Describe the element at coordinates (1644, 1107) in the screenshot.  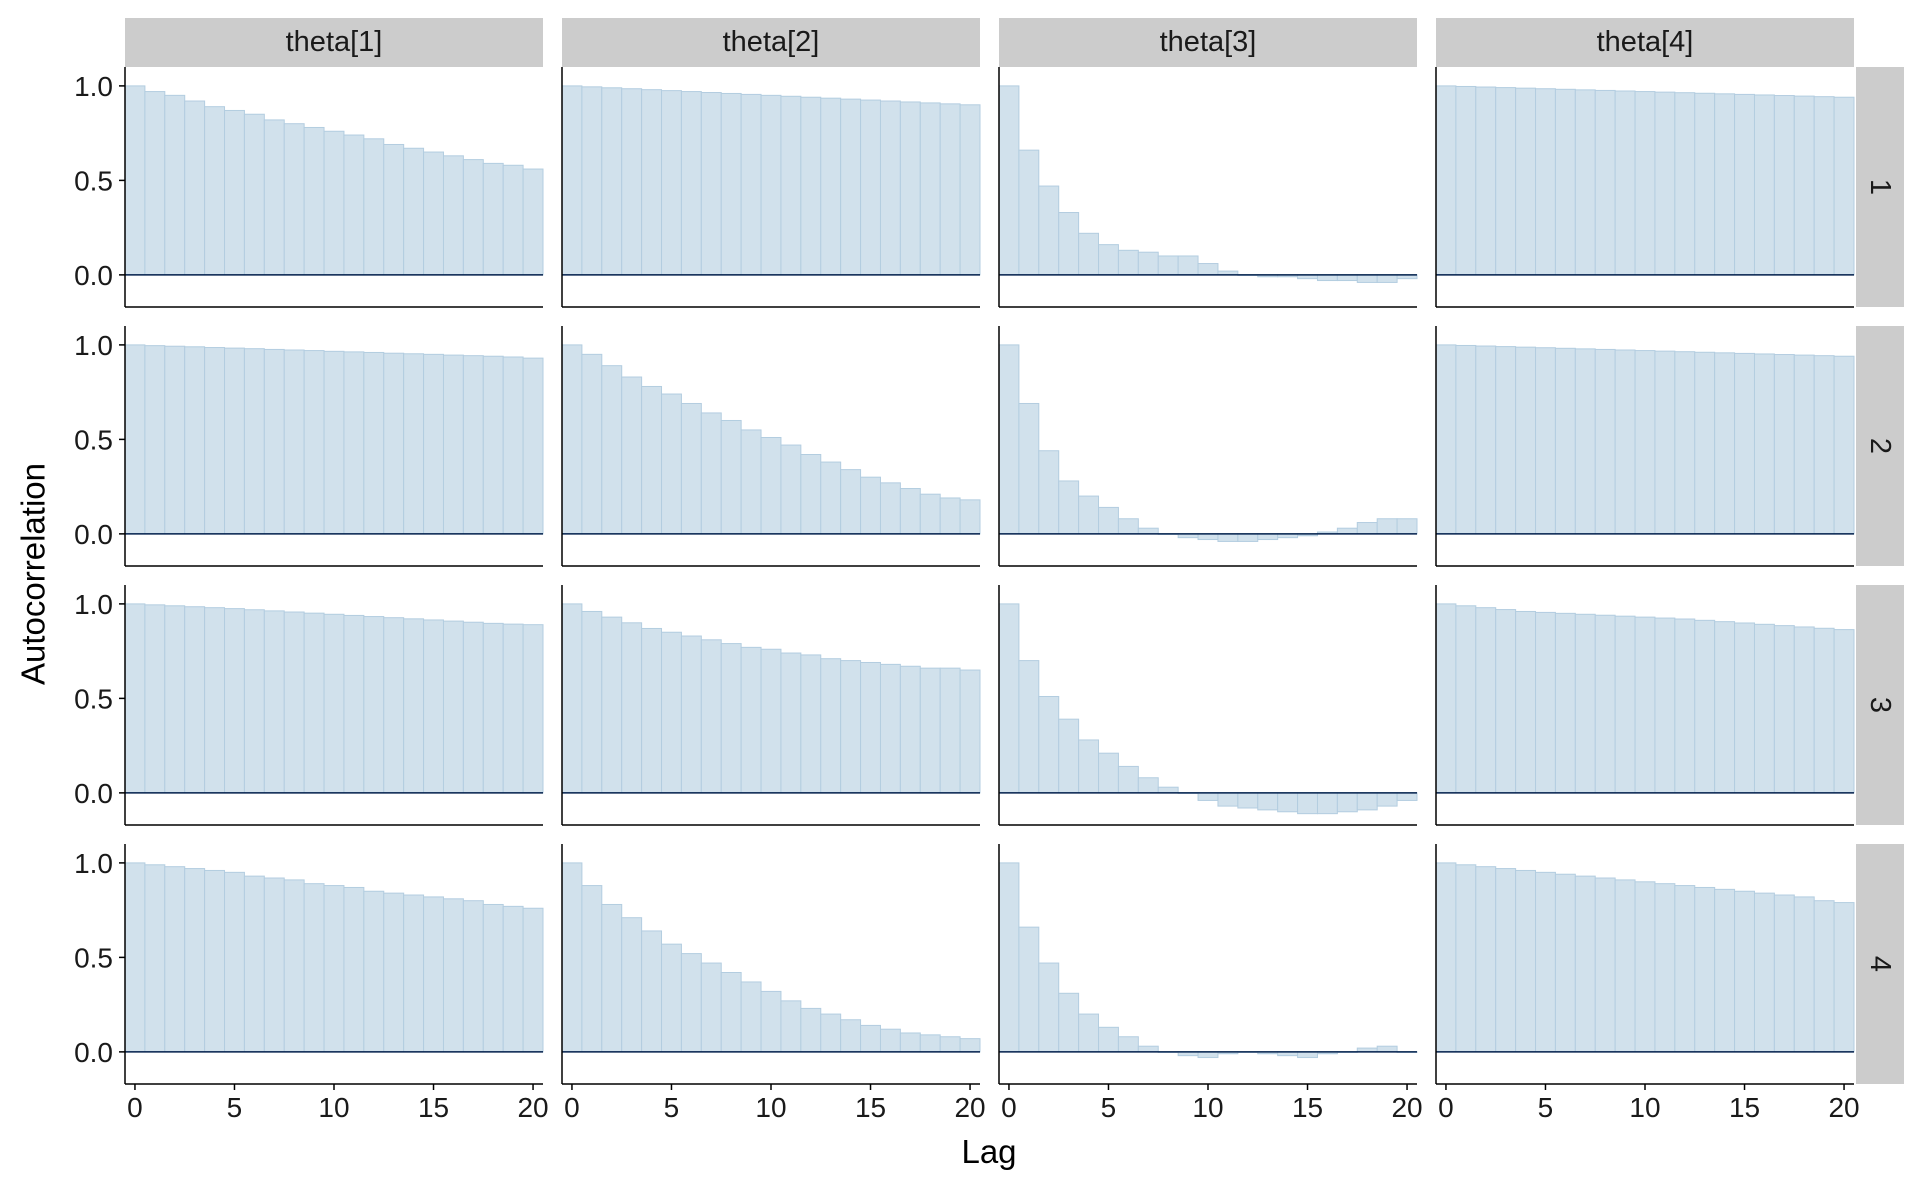
I see `x-tick-label: 10` at that location.